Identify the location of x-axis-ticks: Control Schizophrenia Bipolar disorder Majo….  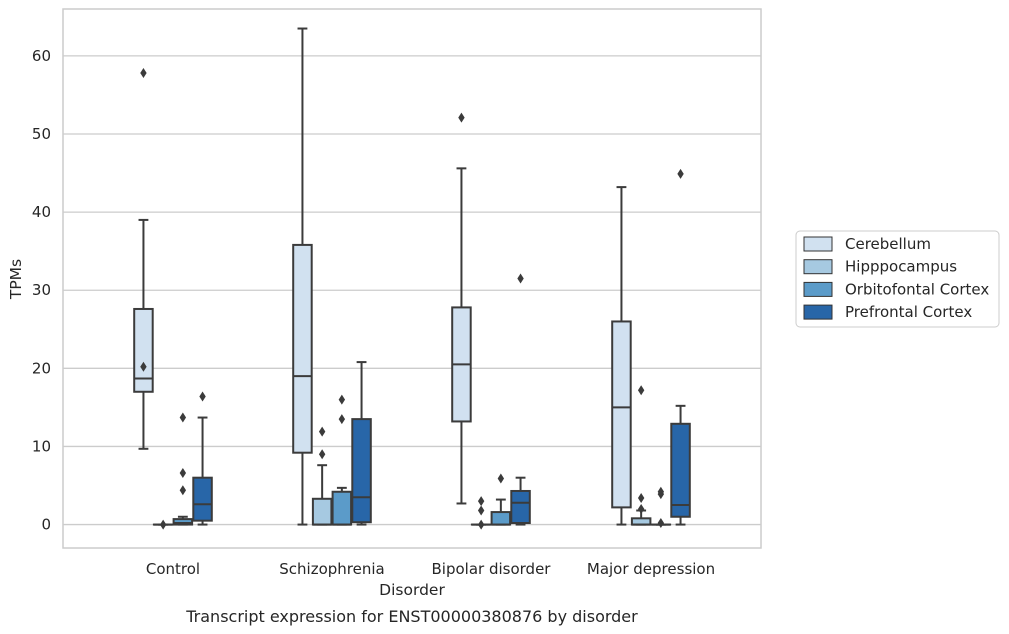
(430, 569).